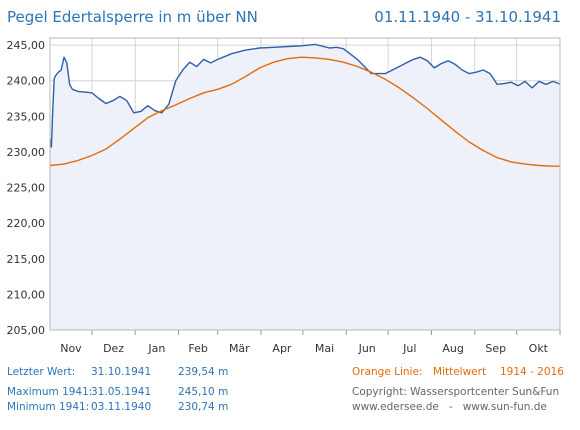 The height and width of the screenshot is (430, 580). I want to click on x-tick-label: Jul, so click(409, 348).